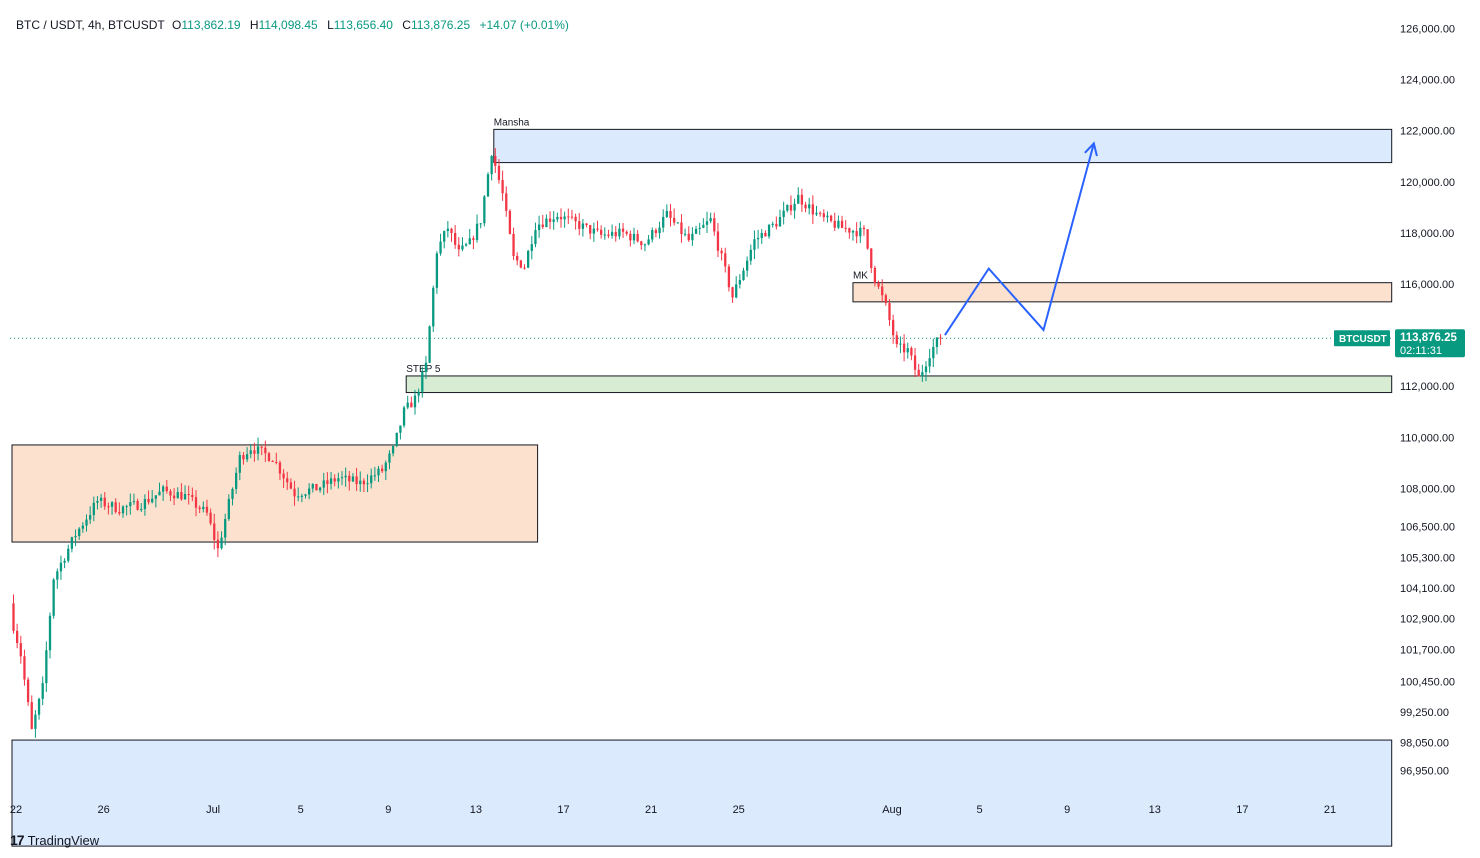 Image resolution: width=1480 pixels, height=858 pixels. Describe the element at coordinates (90, 25) in the screenshot. I see `symbol-name: BTC / USDT, 4h, BTCUSDT` at that location.